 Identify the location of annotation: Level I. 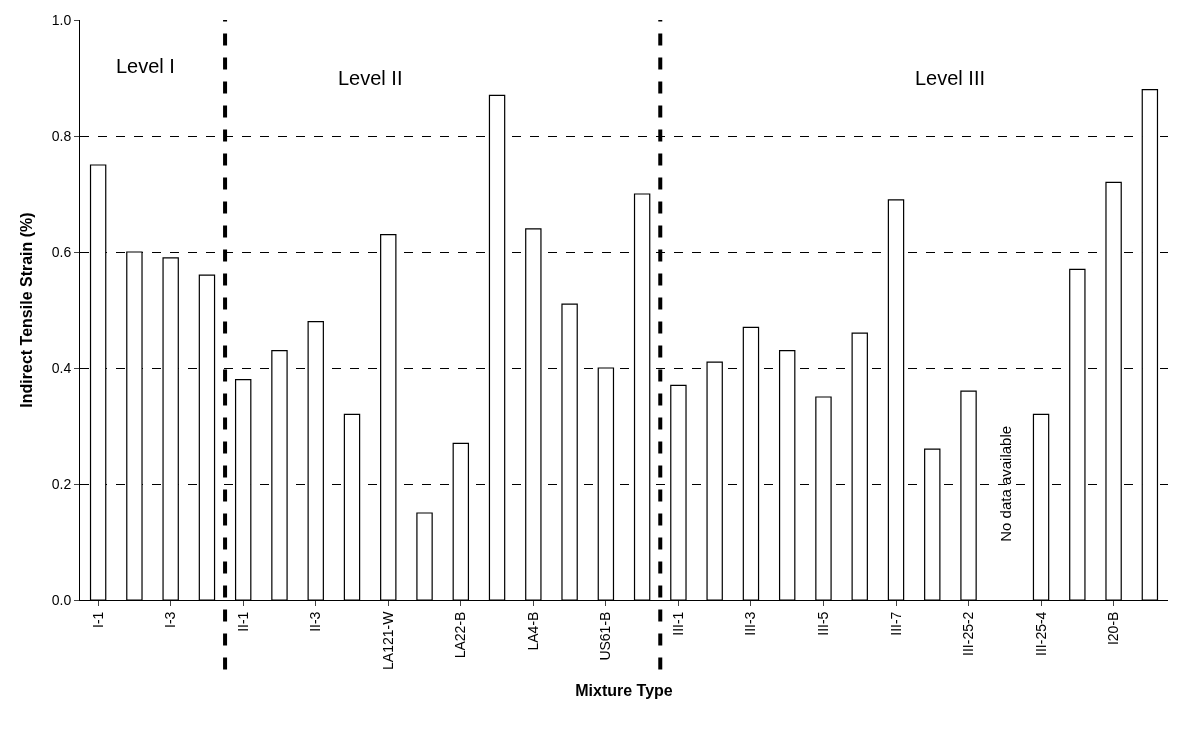
(145, 66).